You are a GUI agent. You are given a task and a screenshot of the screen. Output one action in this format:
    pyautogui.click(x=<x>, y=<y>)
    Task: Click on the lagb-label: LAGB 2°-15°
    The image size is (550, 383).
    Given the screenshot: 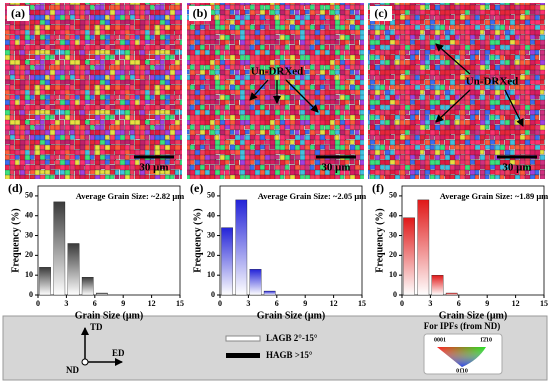 What is the action you would take?
    pyautogui.click(x=292, y=338)
    